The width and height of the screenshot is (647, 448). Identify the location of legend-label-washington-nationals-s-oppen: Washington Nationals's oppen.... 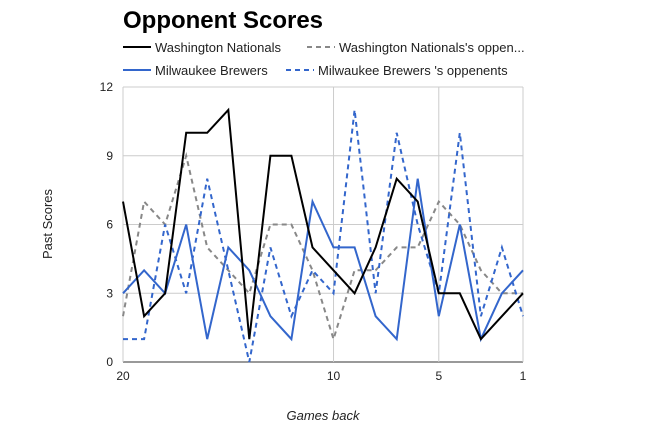
(432, 47).